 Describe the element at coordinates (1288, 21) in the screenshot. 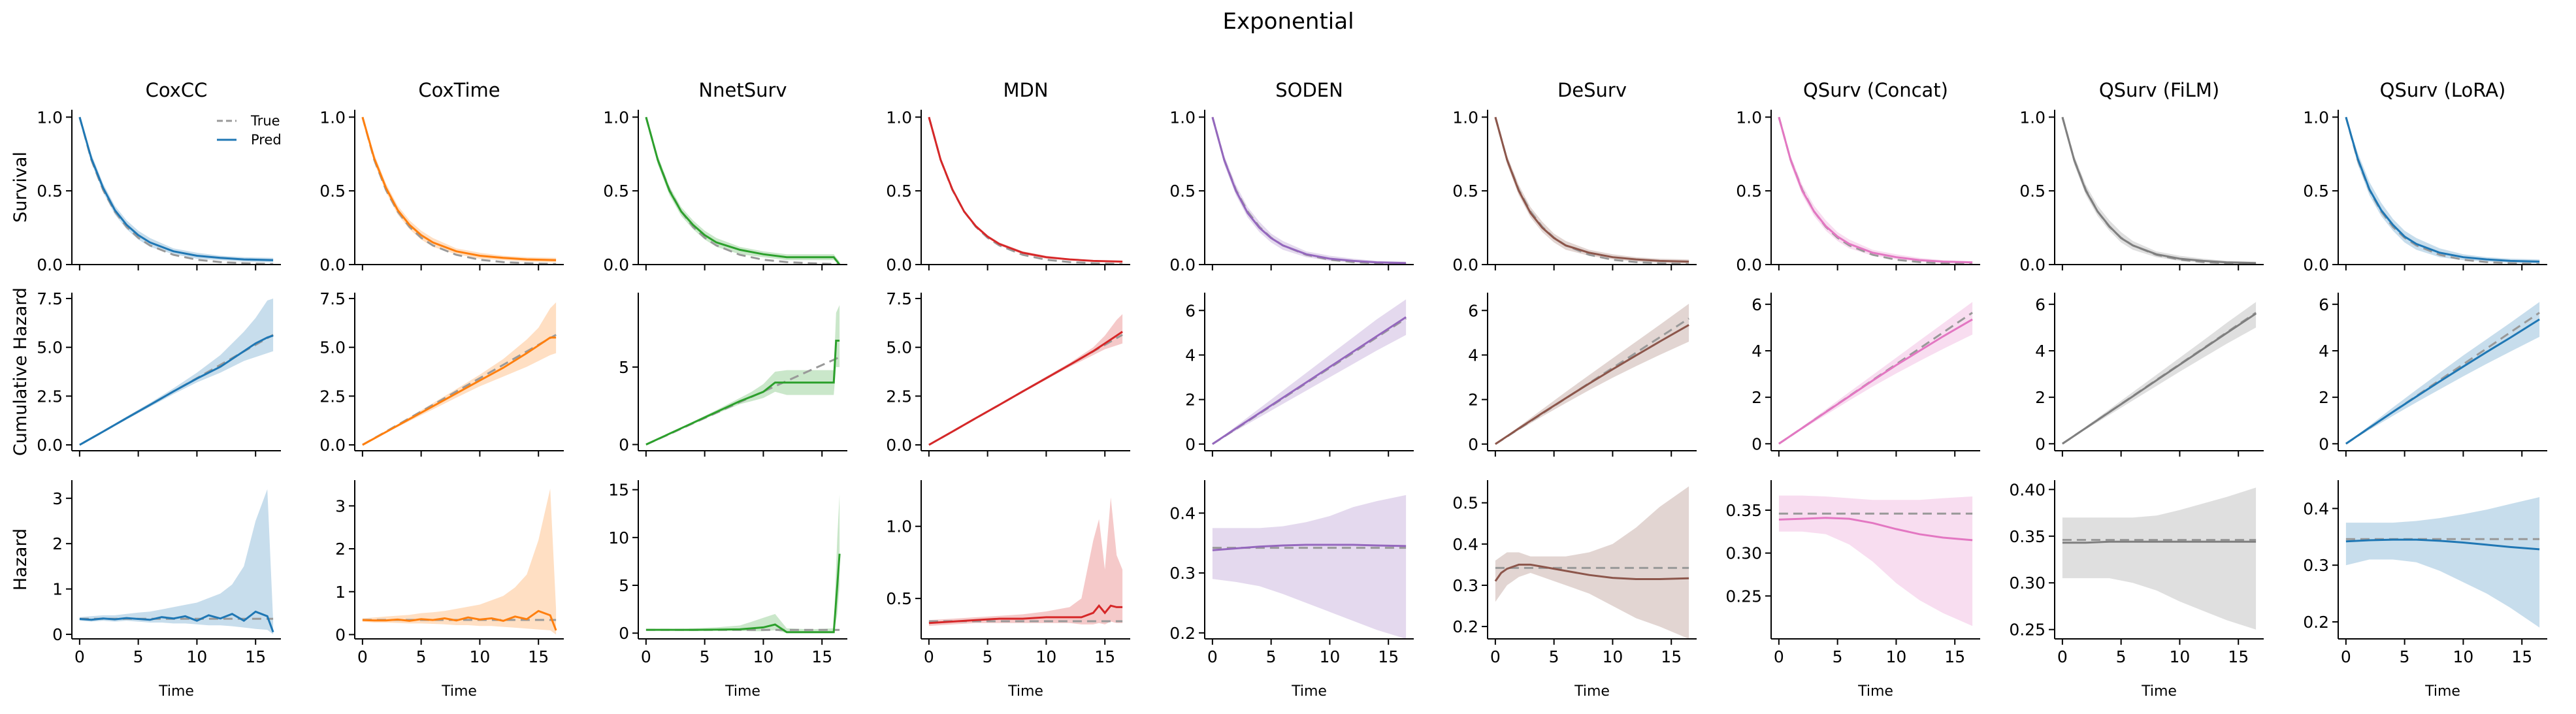

I see `figure-title: Exponential` at that location.